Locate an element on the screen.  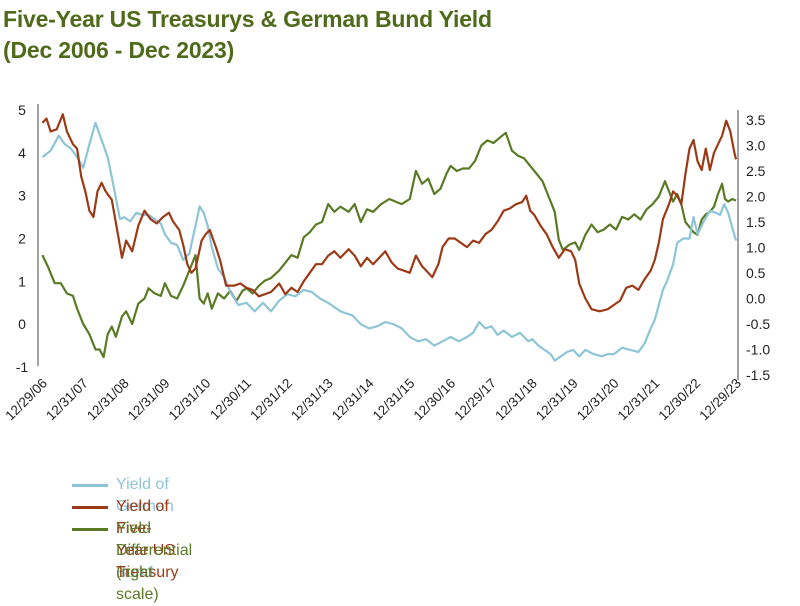
right-tick-label: 2.0 is located at coordinates (756, 197).